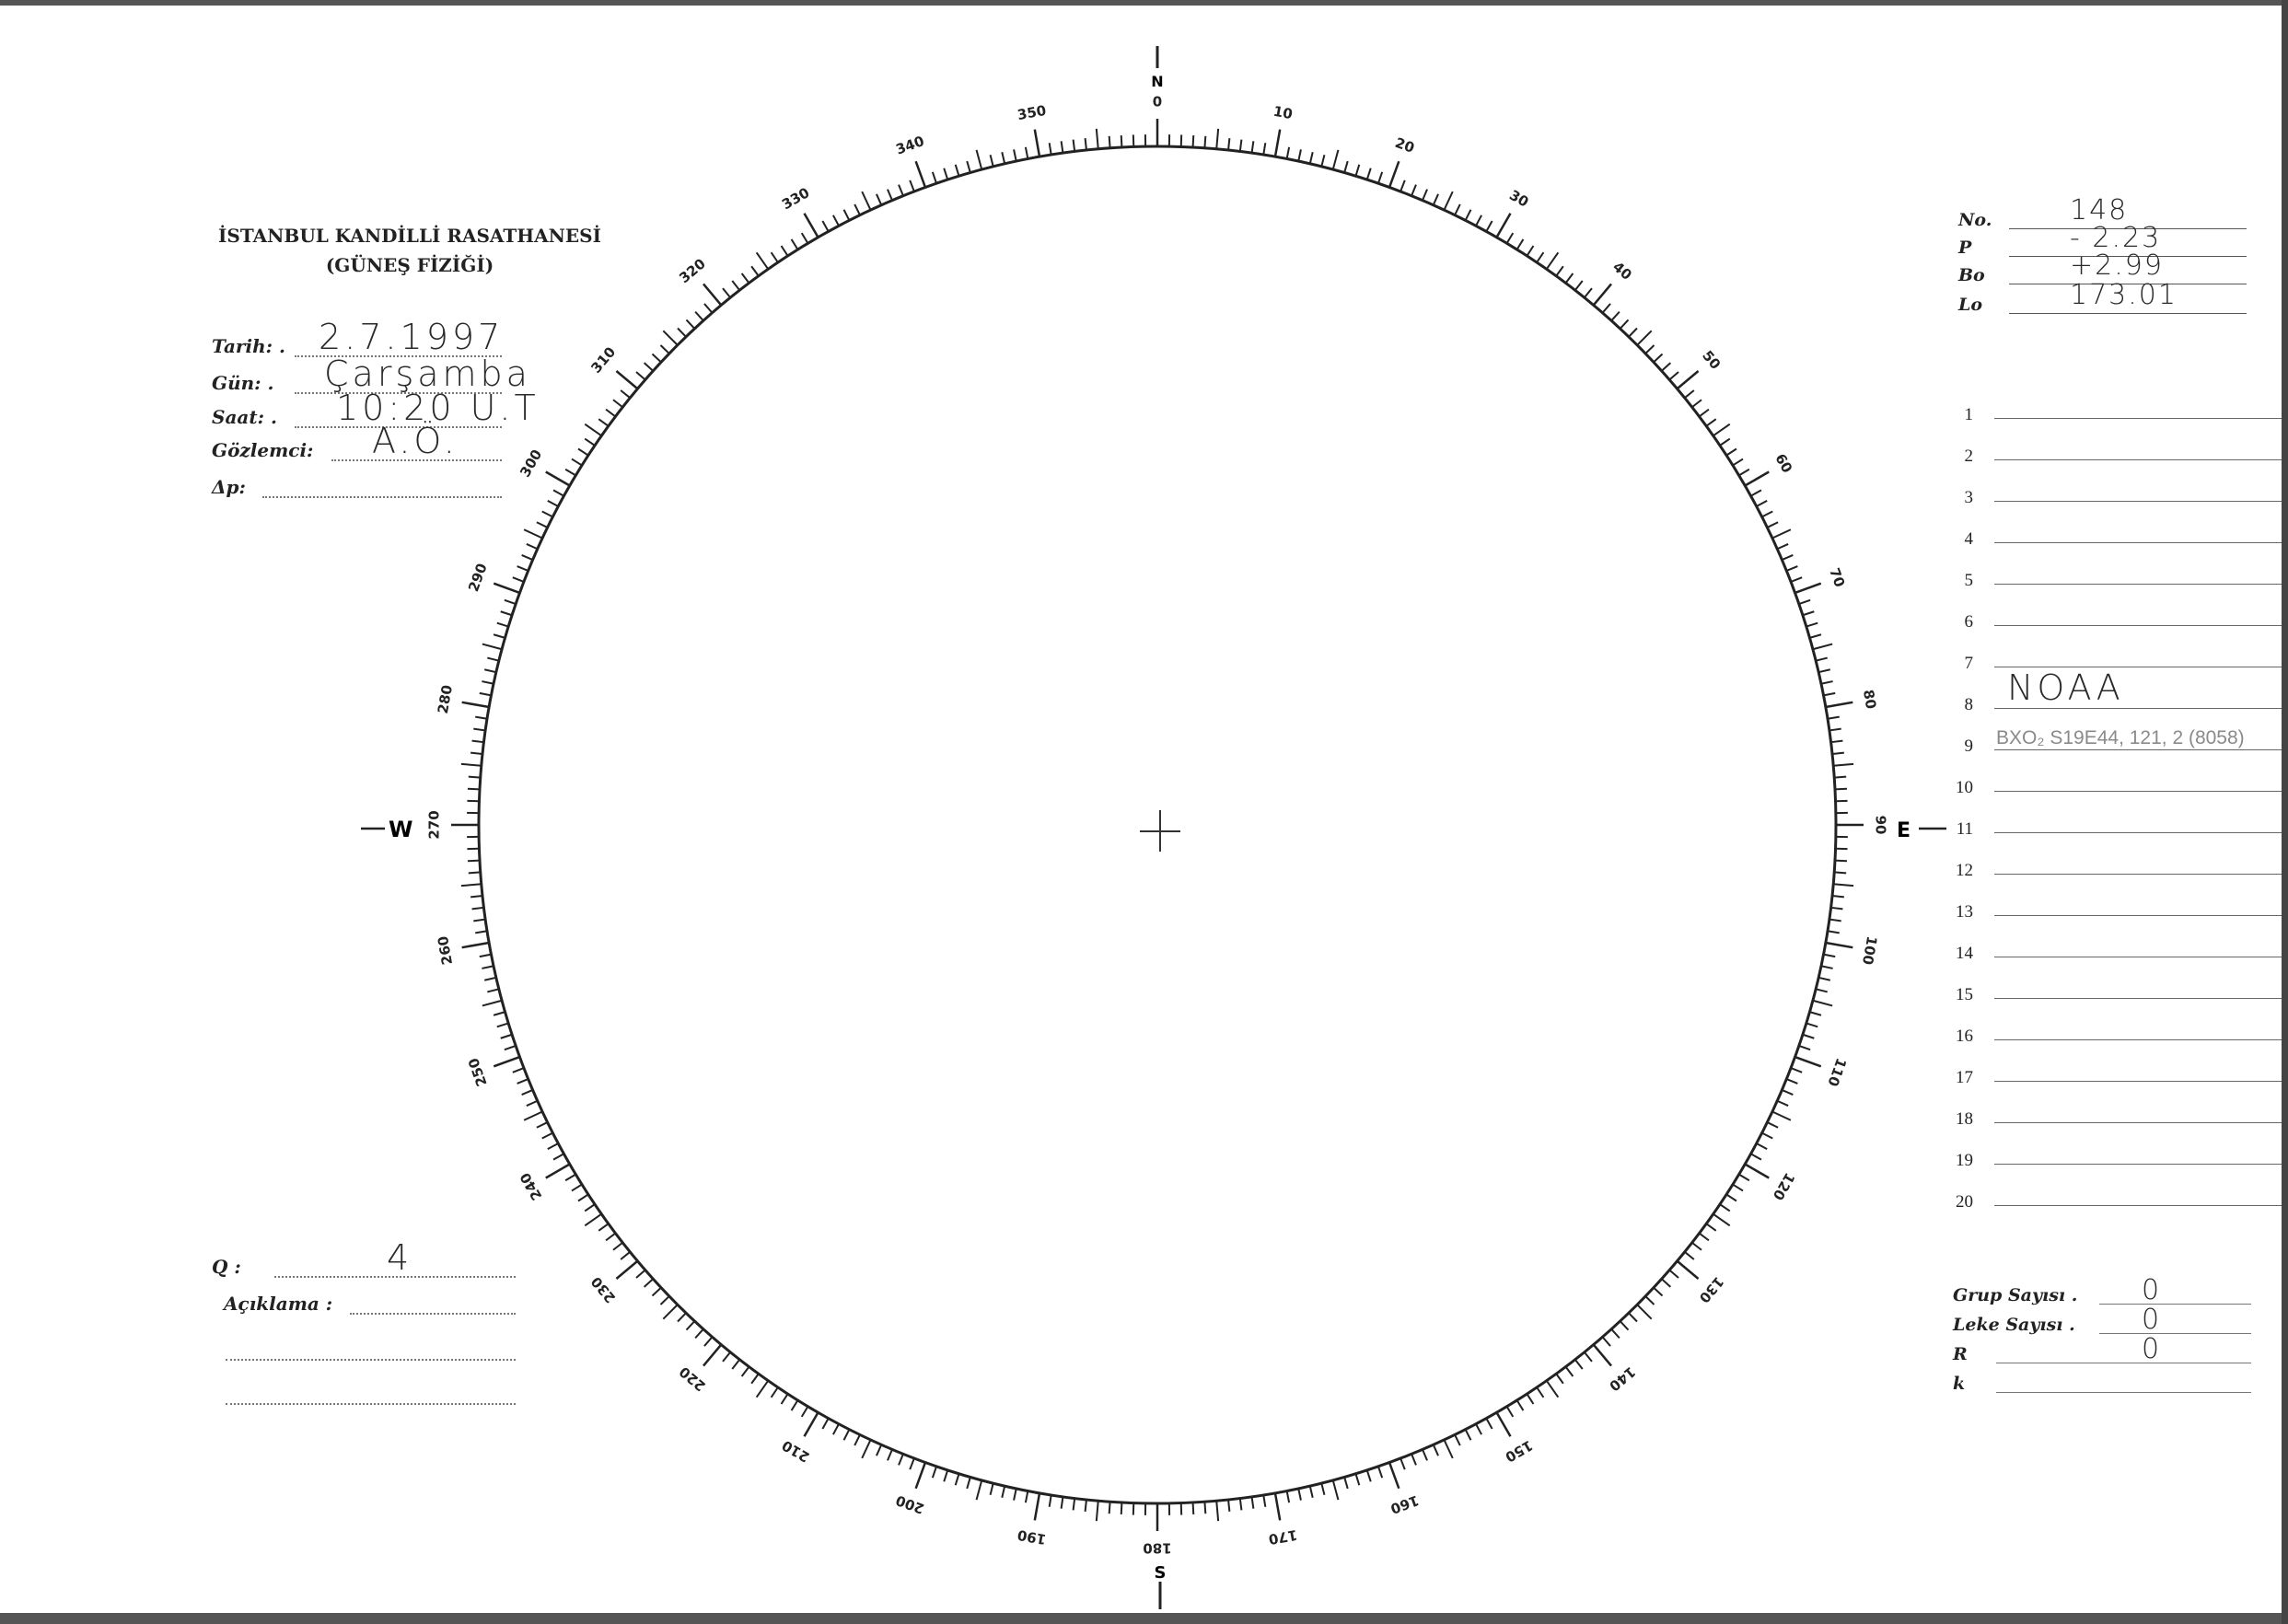  Describe the element at coordinates (2116, 238) in the screenshot. I see `ephemeris-value: - 2.23` at that location.